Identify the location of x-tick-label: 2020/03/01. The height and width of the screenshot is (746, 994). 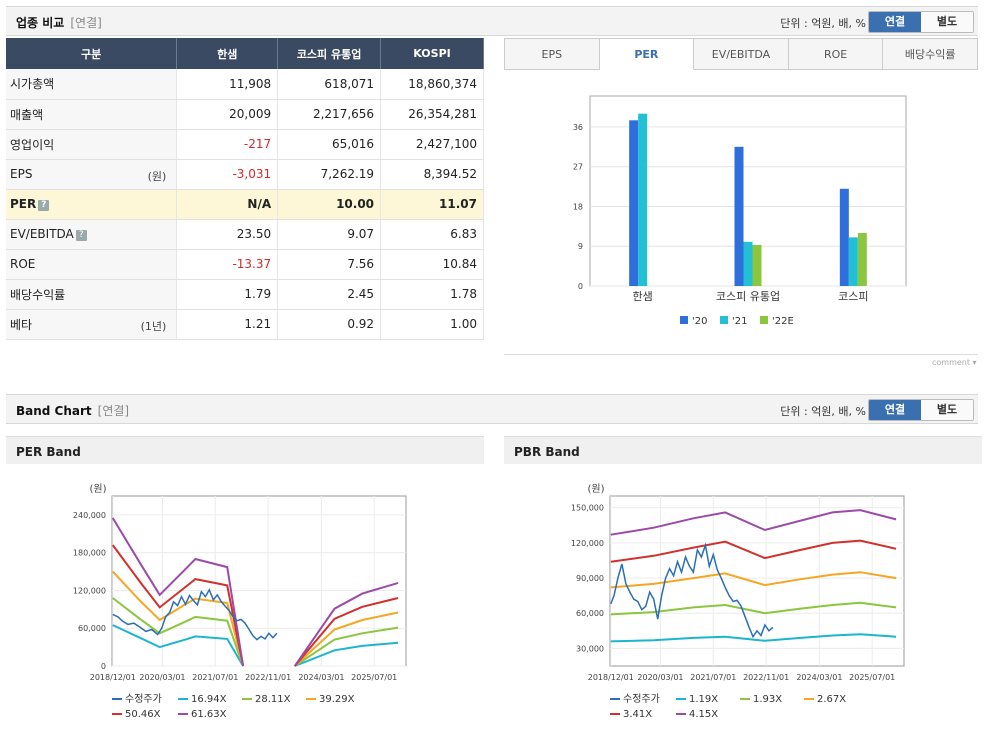
(162, 677).